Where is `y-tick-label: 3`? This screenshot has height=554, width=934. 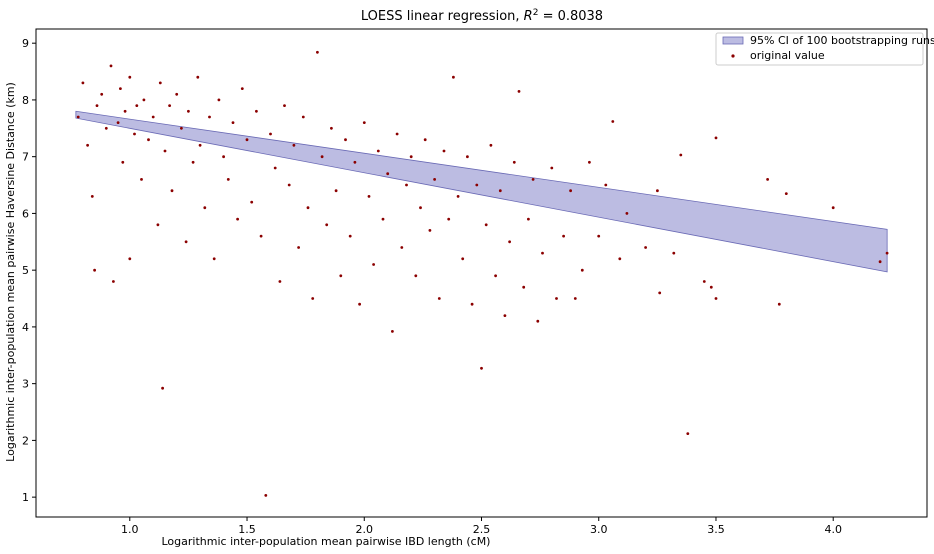 y-tick-label: 3 is located at coordinates (25, 384).